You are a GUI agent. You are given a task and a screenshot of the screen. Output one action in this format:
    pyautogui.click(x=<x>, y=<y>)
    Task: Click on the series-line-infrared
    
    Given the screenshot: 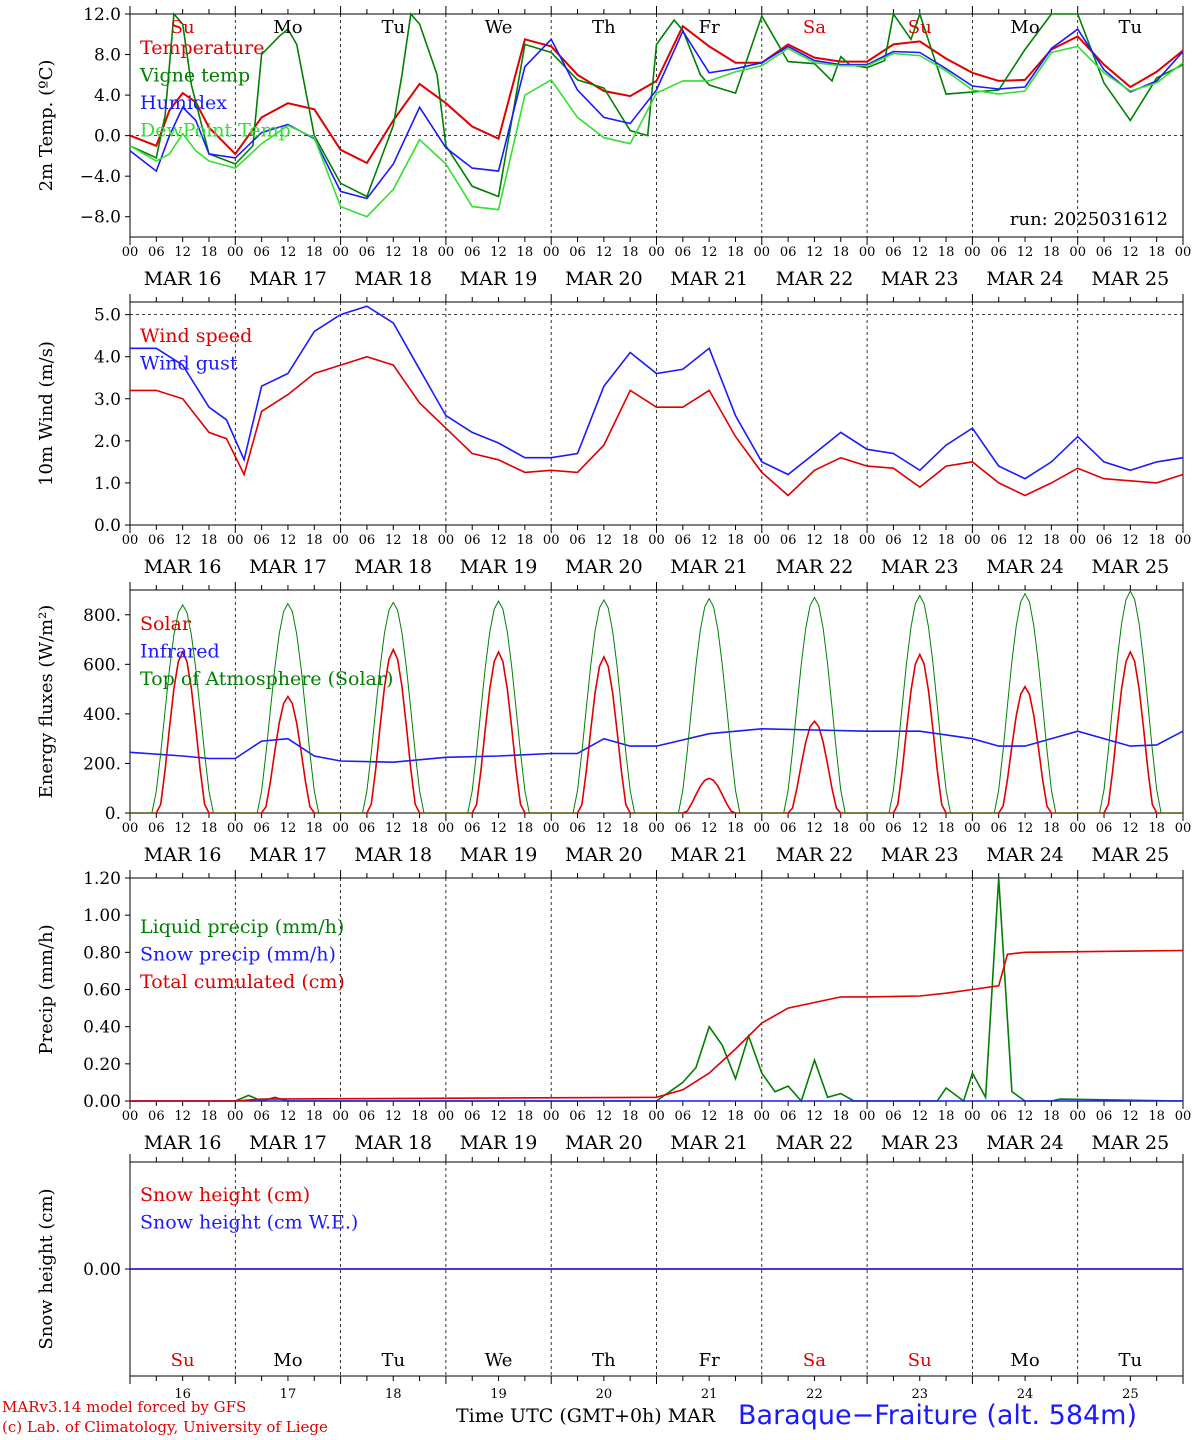 What is the action you would take?
    pyautogui.click(x=656, y=745)
    